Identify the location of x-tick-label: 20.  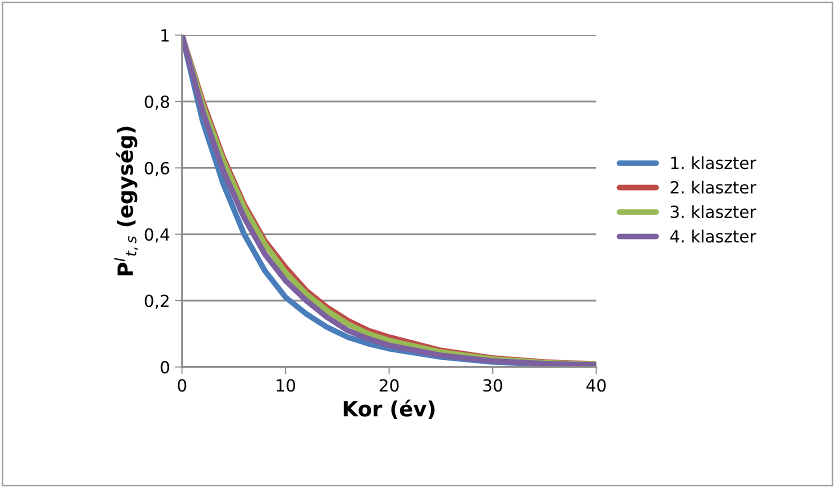
(389, 385).